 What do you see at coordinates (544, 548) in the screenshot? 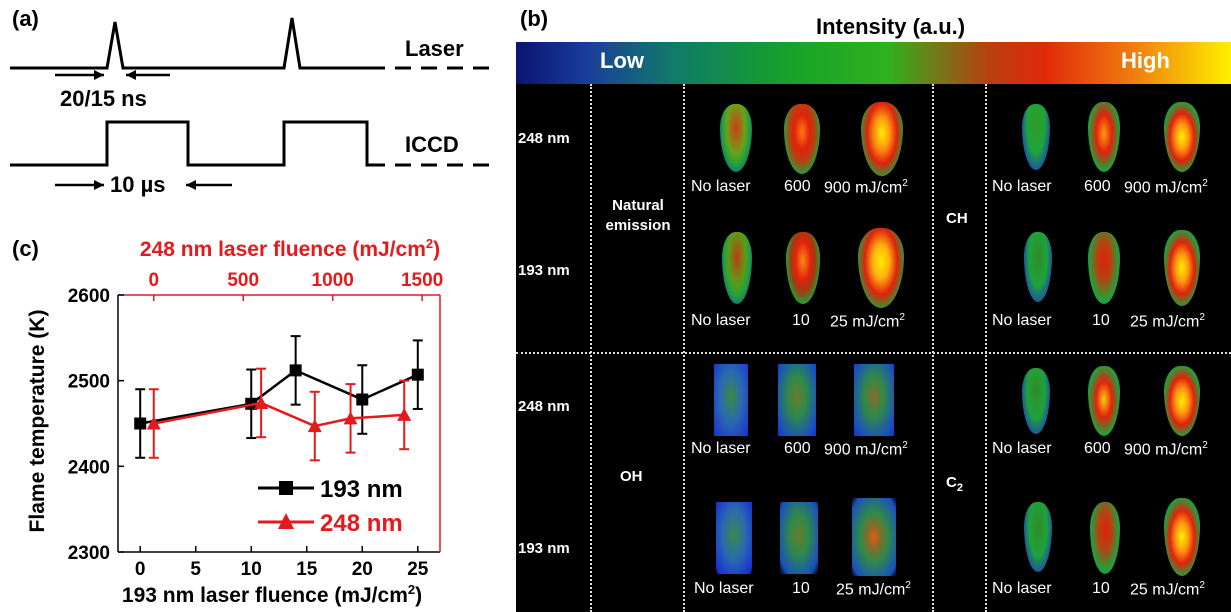
I see `row-label-193-bottom: 193 nm` at bounding box center [544, 548].